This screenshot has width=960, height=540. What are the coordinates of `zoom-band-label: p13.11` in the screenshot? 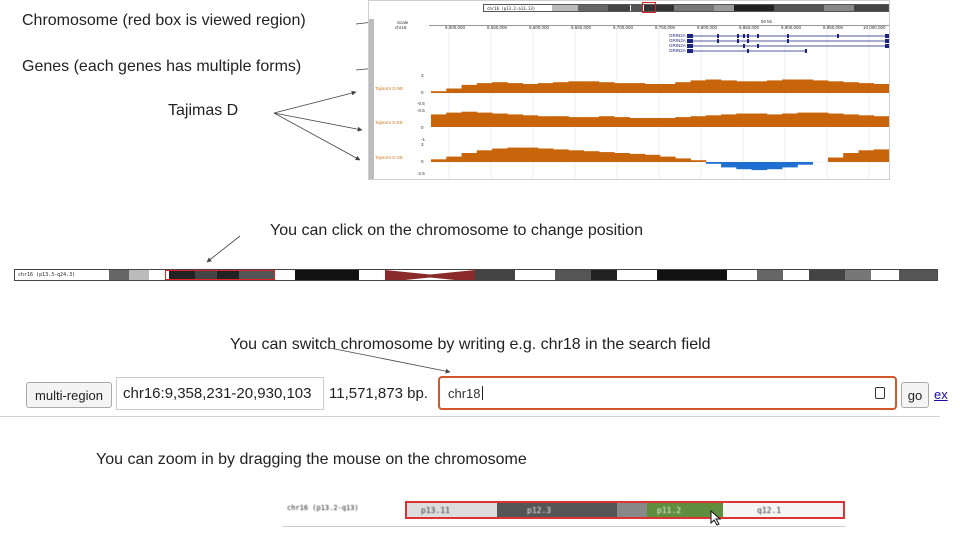 It's located at (435, 510).